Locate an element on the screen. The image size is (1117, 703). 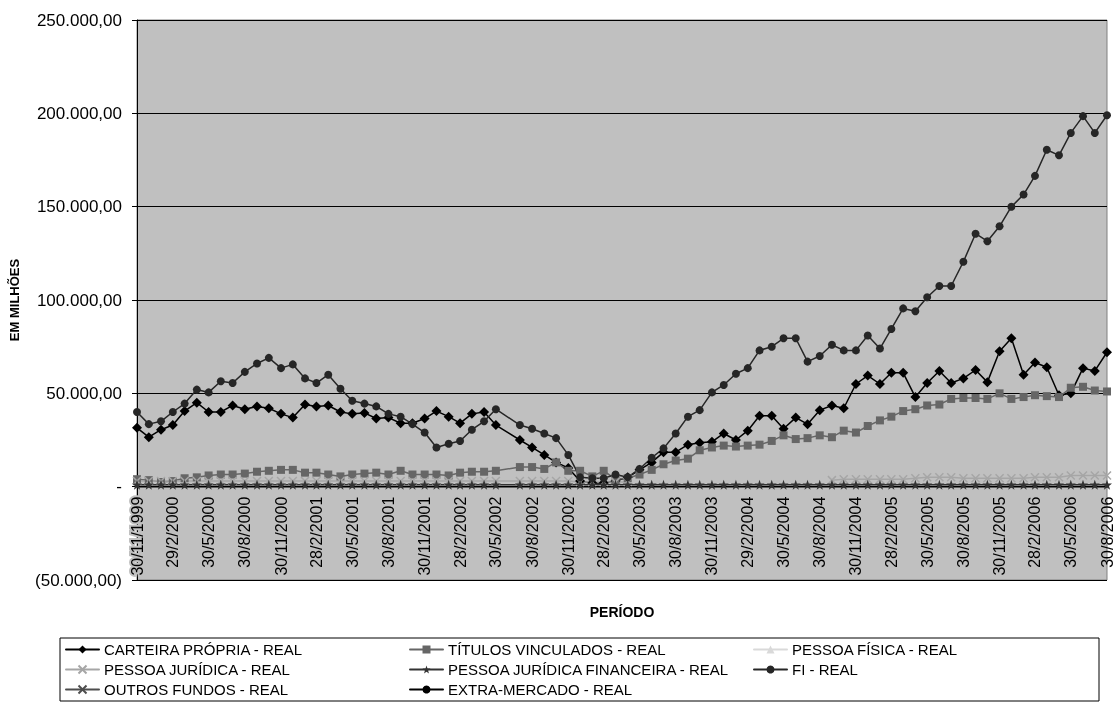
x-tick-label: 30/11/2004 is located at coordinates (856, 536).